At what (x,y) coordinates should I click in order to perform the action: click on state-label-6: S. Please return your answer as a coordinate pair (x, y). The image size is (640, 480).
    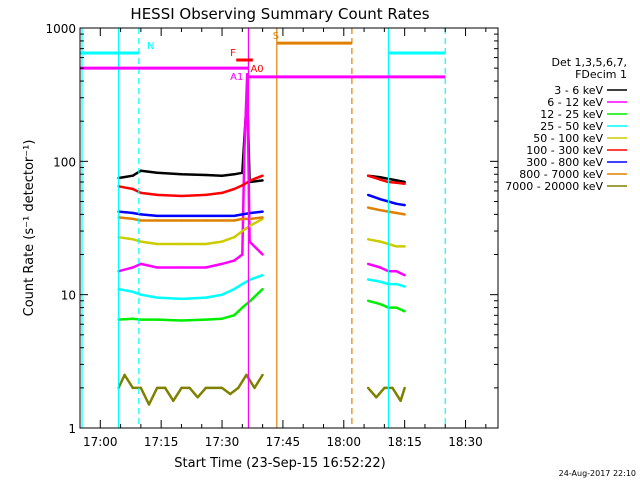
    Looking at the image, I should click on (276, 36).